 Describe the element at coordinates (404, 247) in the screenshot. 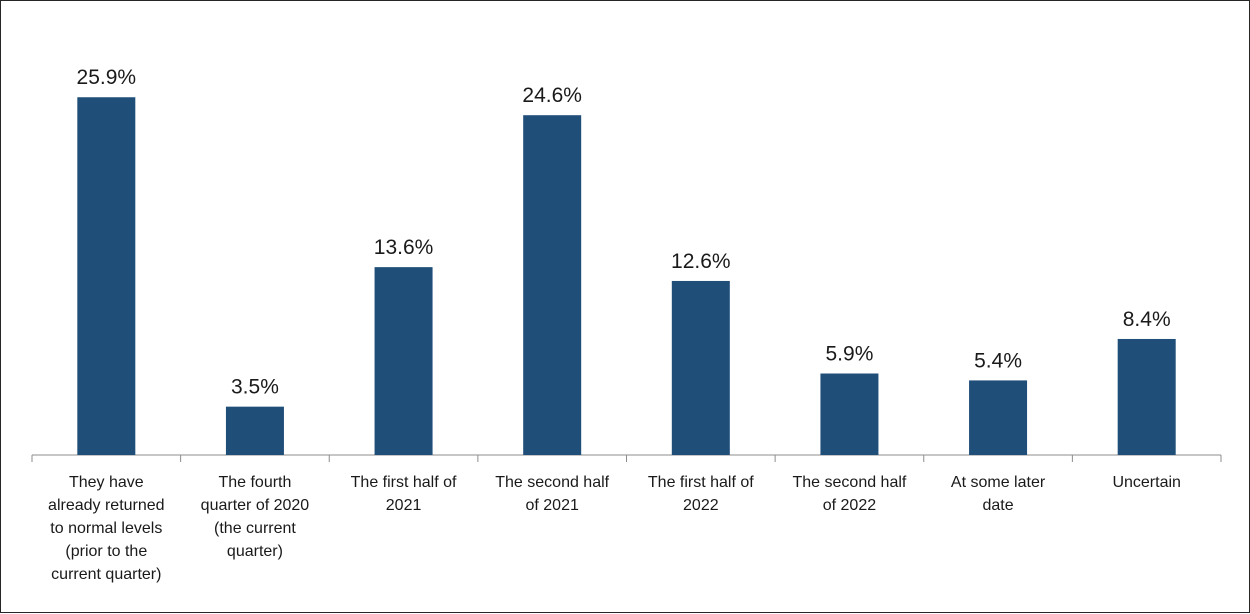

I see `data-label: 13.6%` at that location.